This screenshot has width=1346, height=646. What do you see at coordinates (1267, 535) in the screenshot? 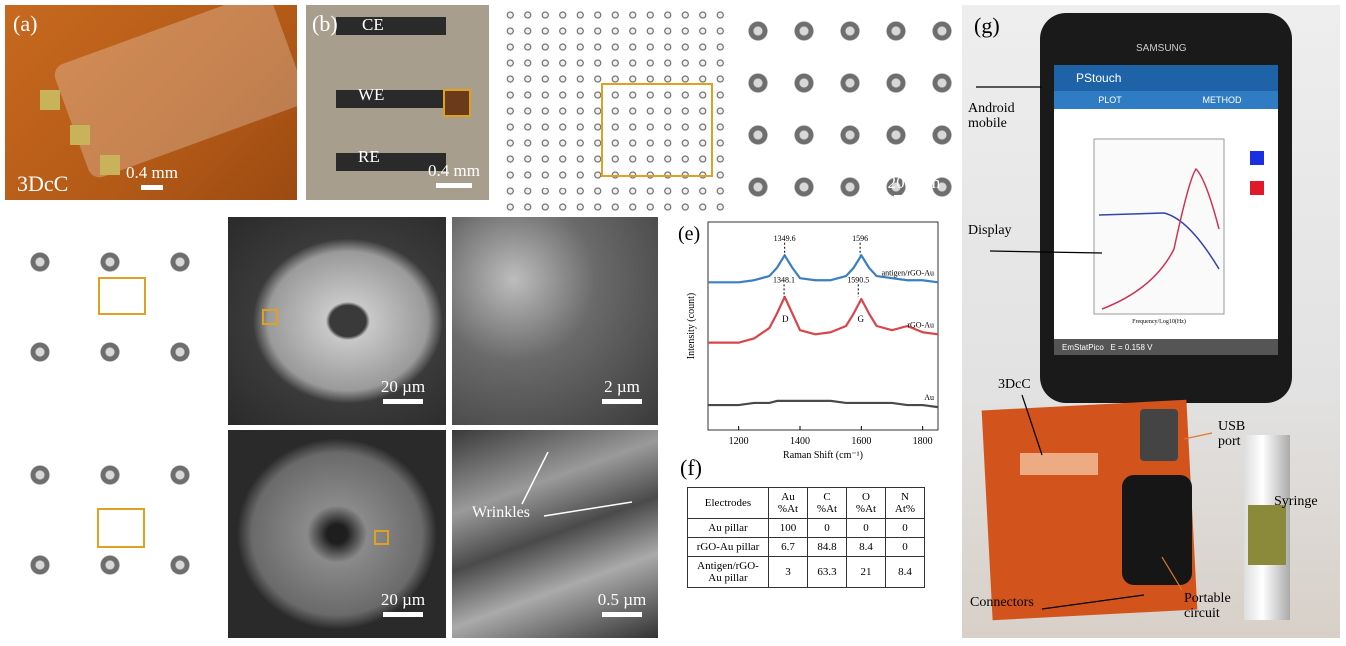
I see `liquid` at bounding box center [1267, 535].